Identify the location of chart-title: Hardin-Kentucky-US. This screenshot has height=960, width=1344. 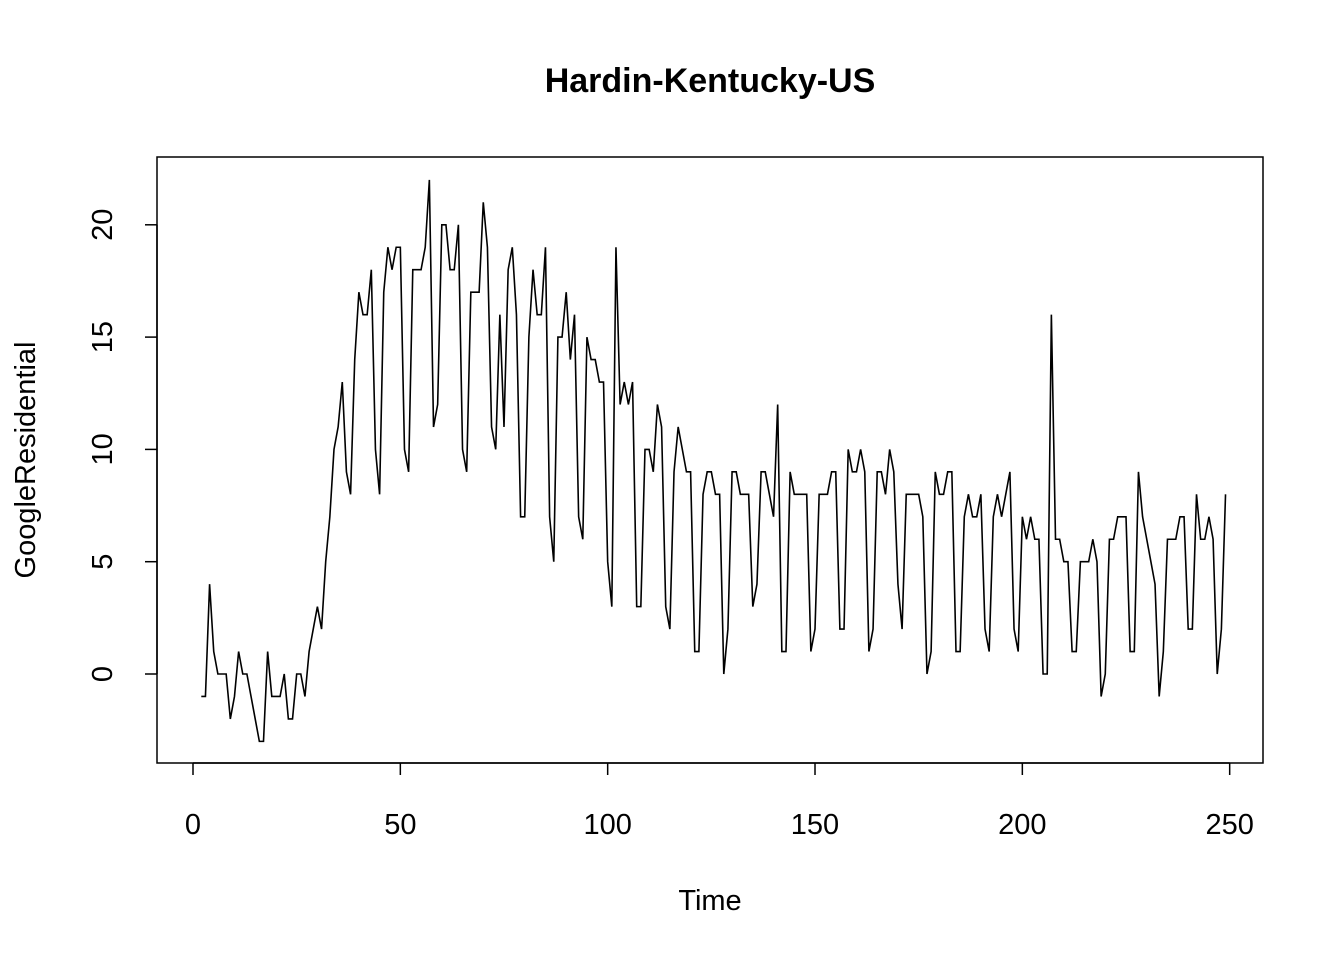
(710, 81).